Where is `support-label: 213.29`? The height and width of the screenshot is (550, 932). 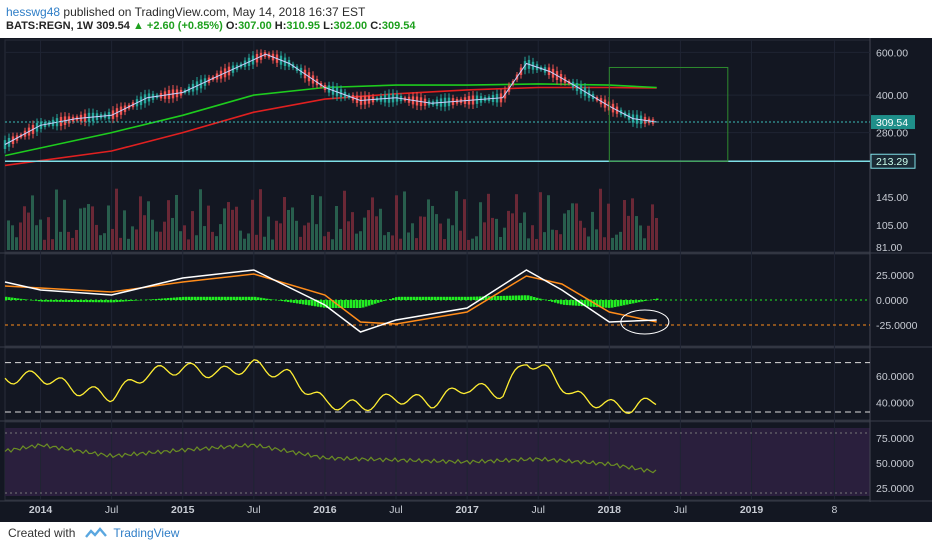
support-label: 213.29 is located at coordinates (892, 162).